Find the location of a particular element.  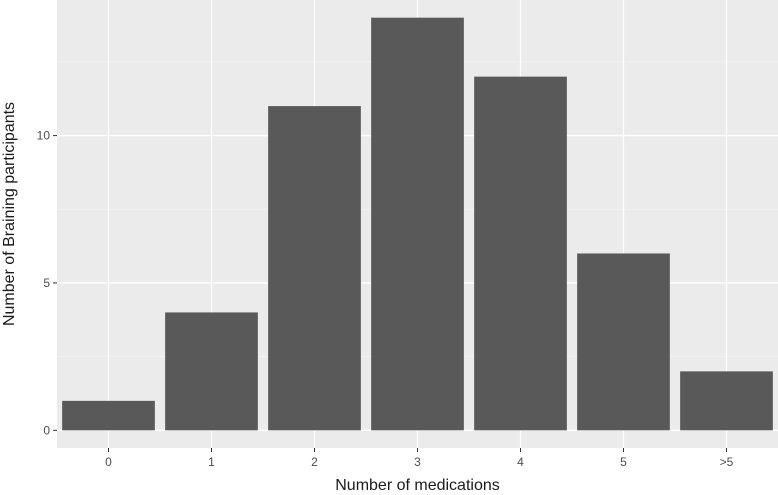

x-axis-title: Number of medications is located at coordinates (417, 485).